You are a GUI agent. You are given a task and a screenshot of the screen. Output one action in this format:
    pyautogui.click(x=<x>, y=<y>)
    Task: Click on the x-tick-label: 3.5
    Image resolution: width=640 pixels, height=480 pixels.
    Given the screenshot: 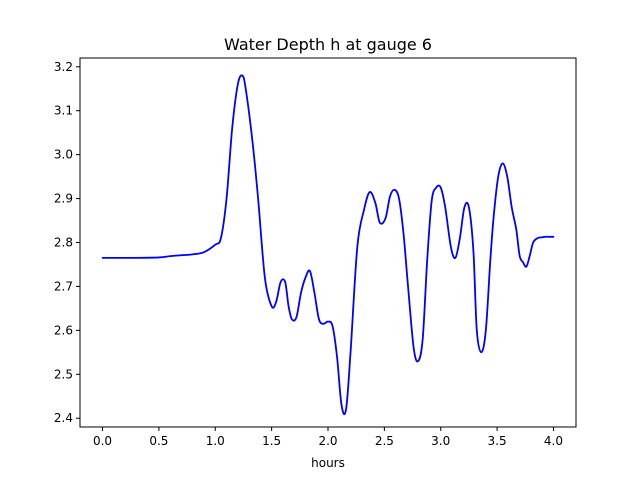 What is the action you would take?
    pyautogui.click(x=497, y=441)
    